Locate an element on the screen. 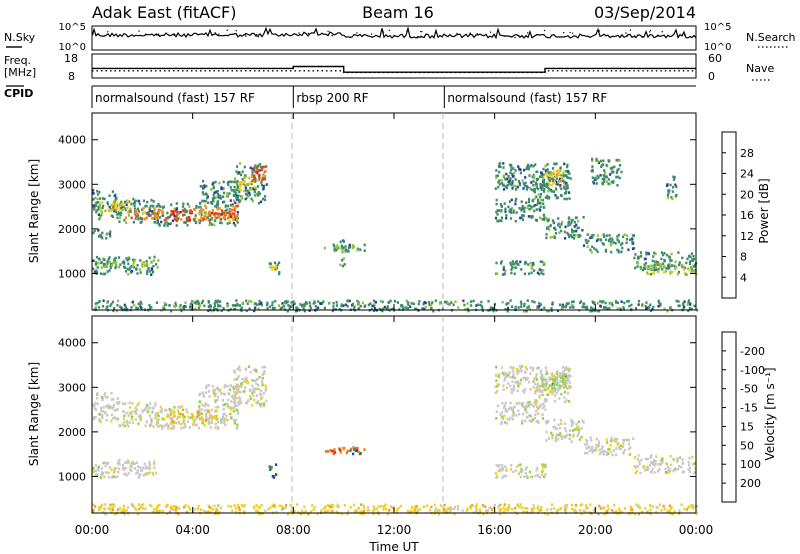 This screenshot has height=554, width=800. velocity-ylabel: Slant Range [km] is located at coordinates (34, 414).